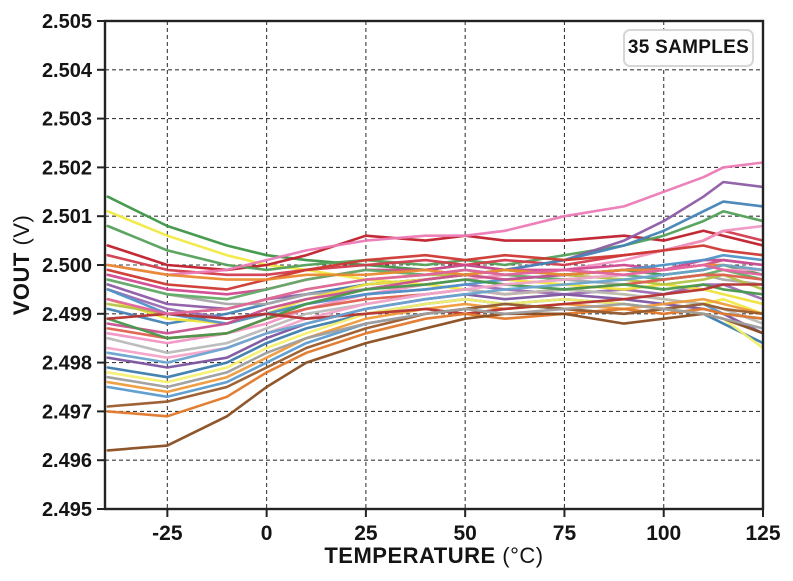  I want to click on y-axis-title-unit: (V), so click(21, 230).